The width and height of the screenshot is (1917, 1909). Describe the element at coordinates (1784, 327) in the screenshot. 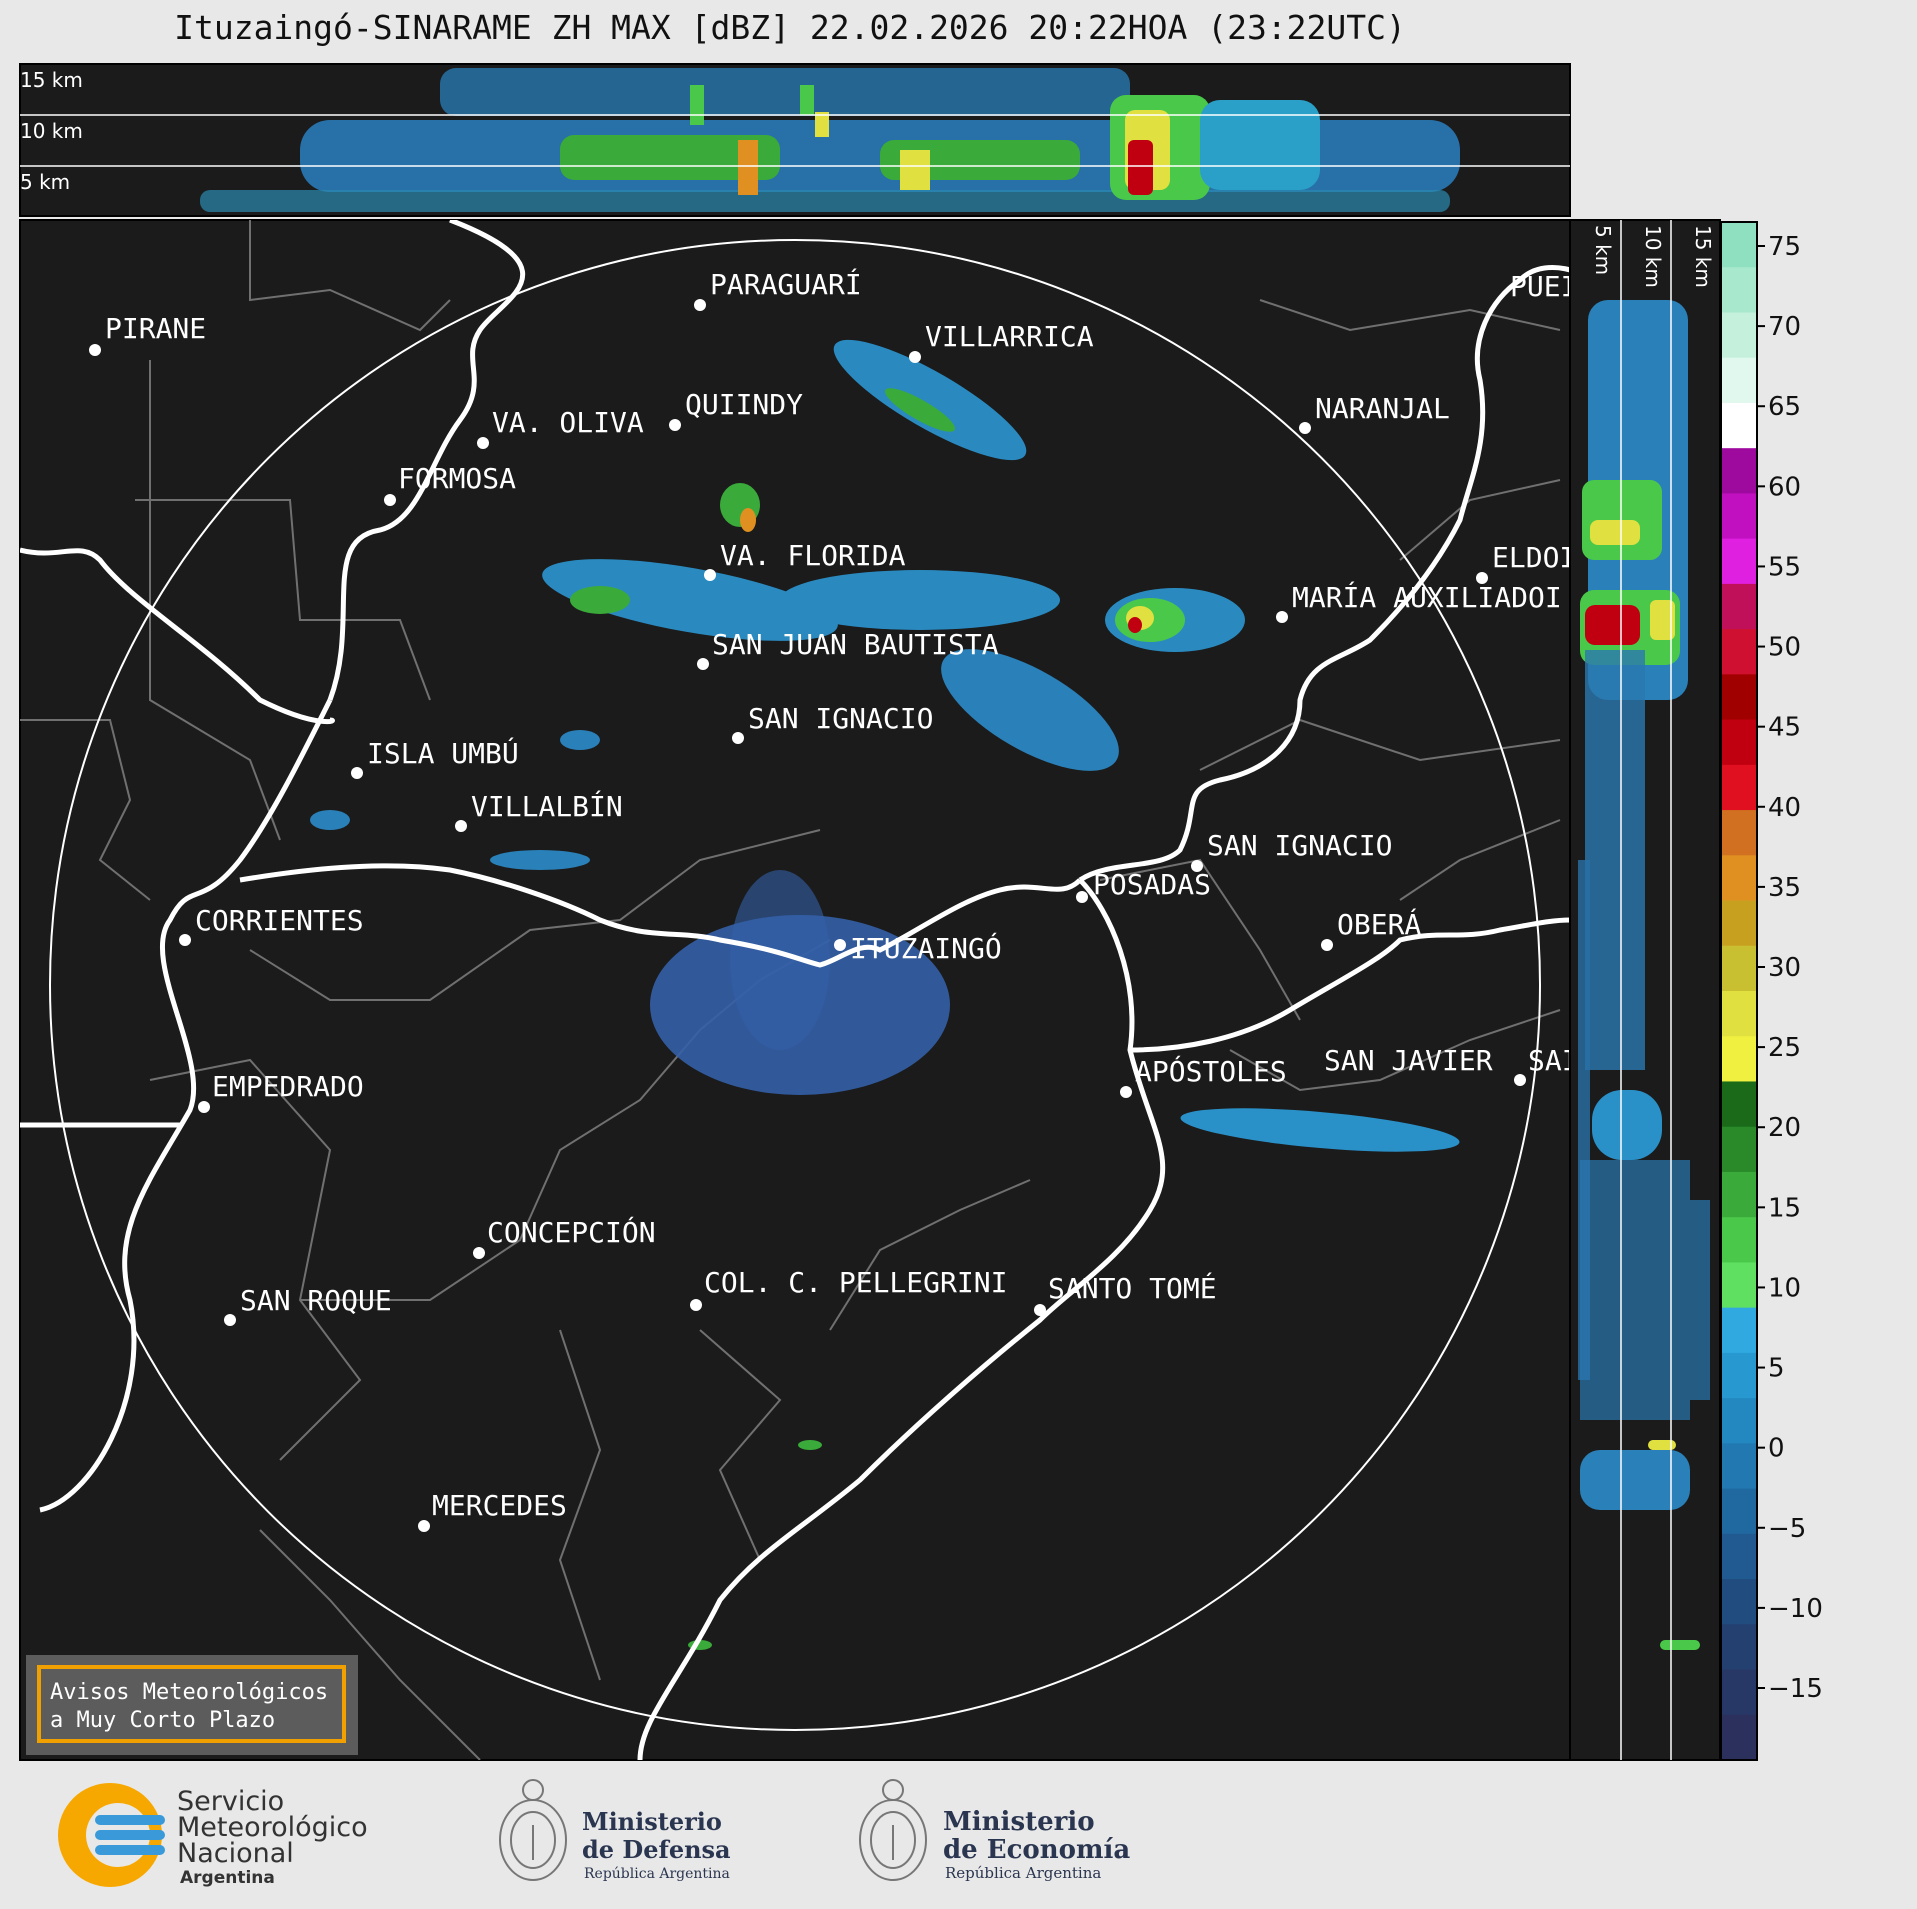

I see `colorbar-tick-label: 70` at that location.